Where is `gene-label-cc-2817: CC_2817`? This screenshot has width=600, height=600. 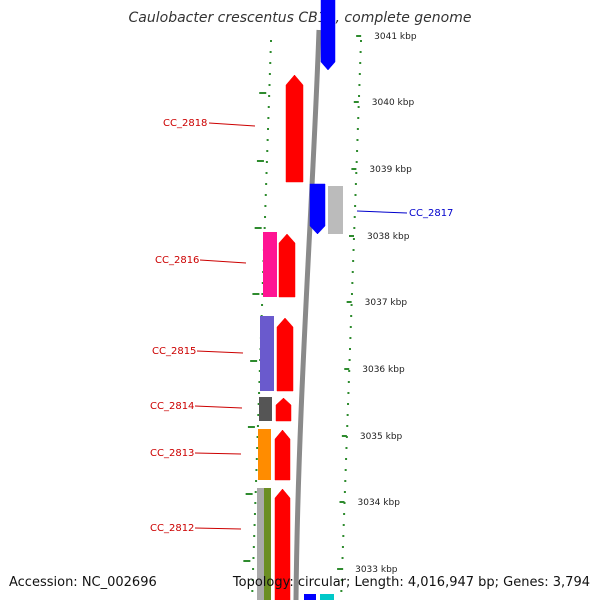 gene-label-cc-2817: CC_2817 is located at coordinates (431, 213).